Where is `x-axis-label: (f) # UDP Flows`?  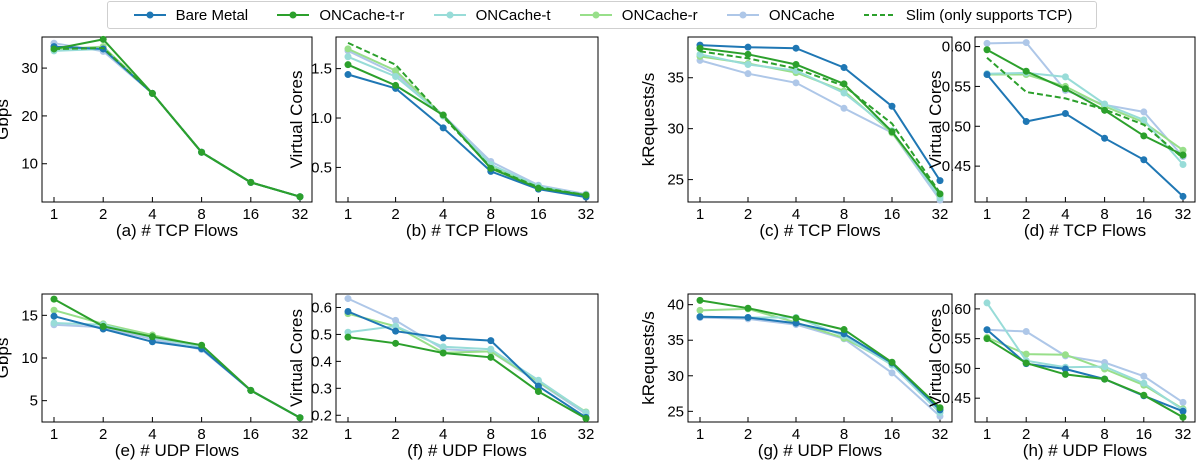 x-axis-label: (f) # UDP Flows is located at coordinates (467, 450).